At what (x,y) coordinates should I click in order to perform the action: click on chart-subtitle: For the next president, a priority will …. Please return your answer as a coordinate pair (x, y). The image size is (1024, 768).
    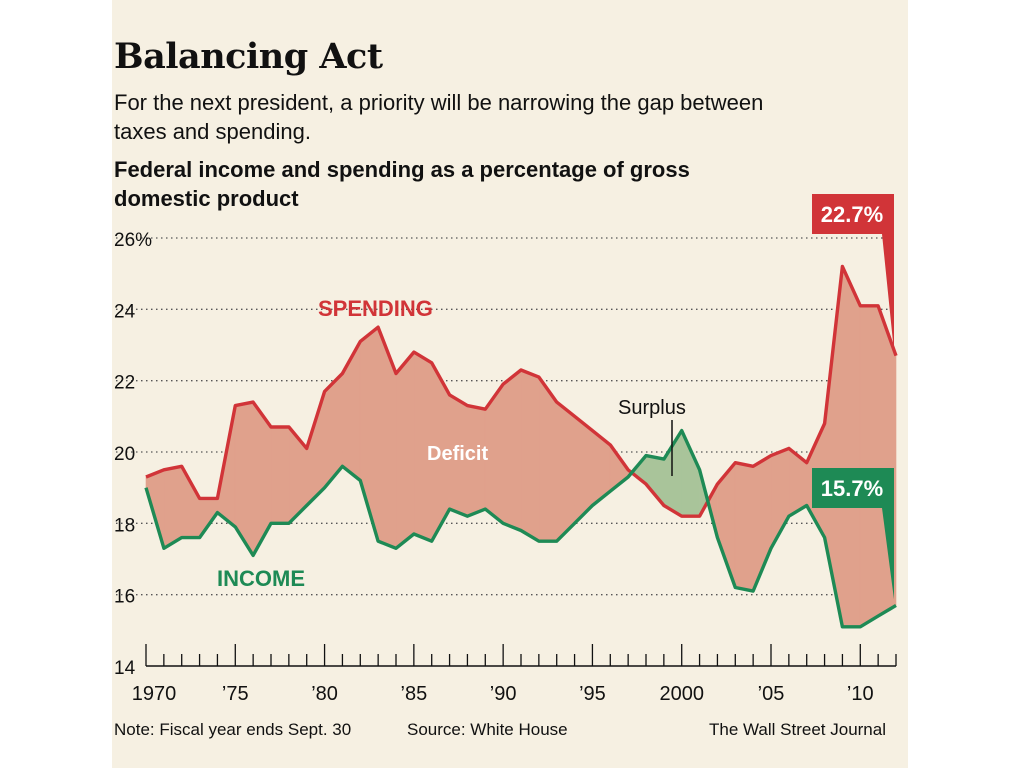
    Looking at the image, I should click on (439, 117).